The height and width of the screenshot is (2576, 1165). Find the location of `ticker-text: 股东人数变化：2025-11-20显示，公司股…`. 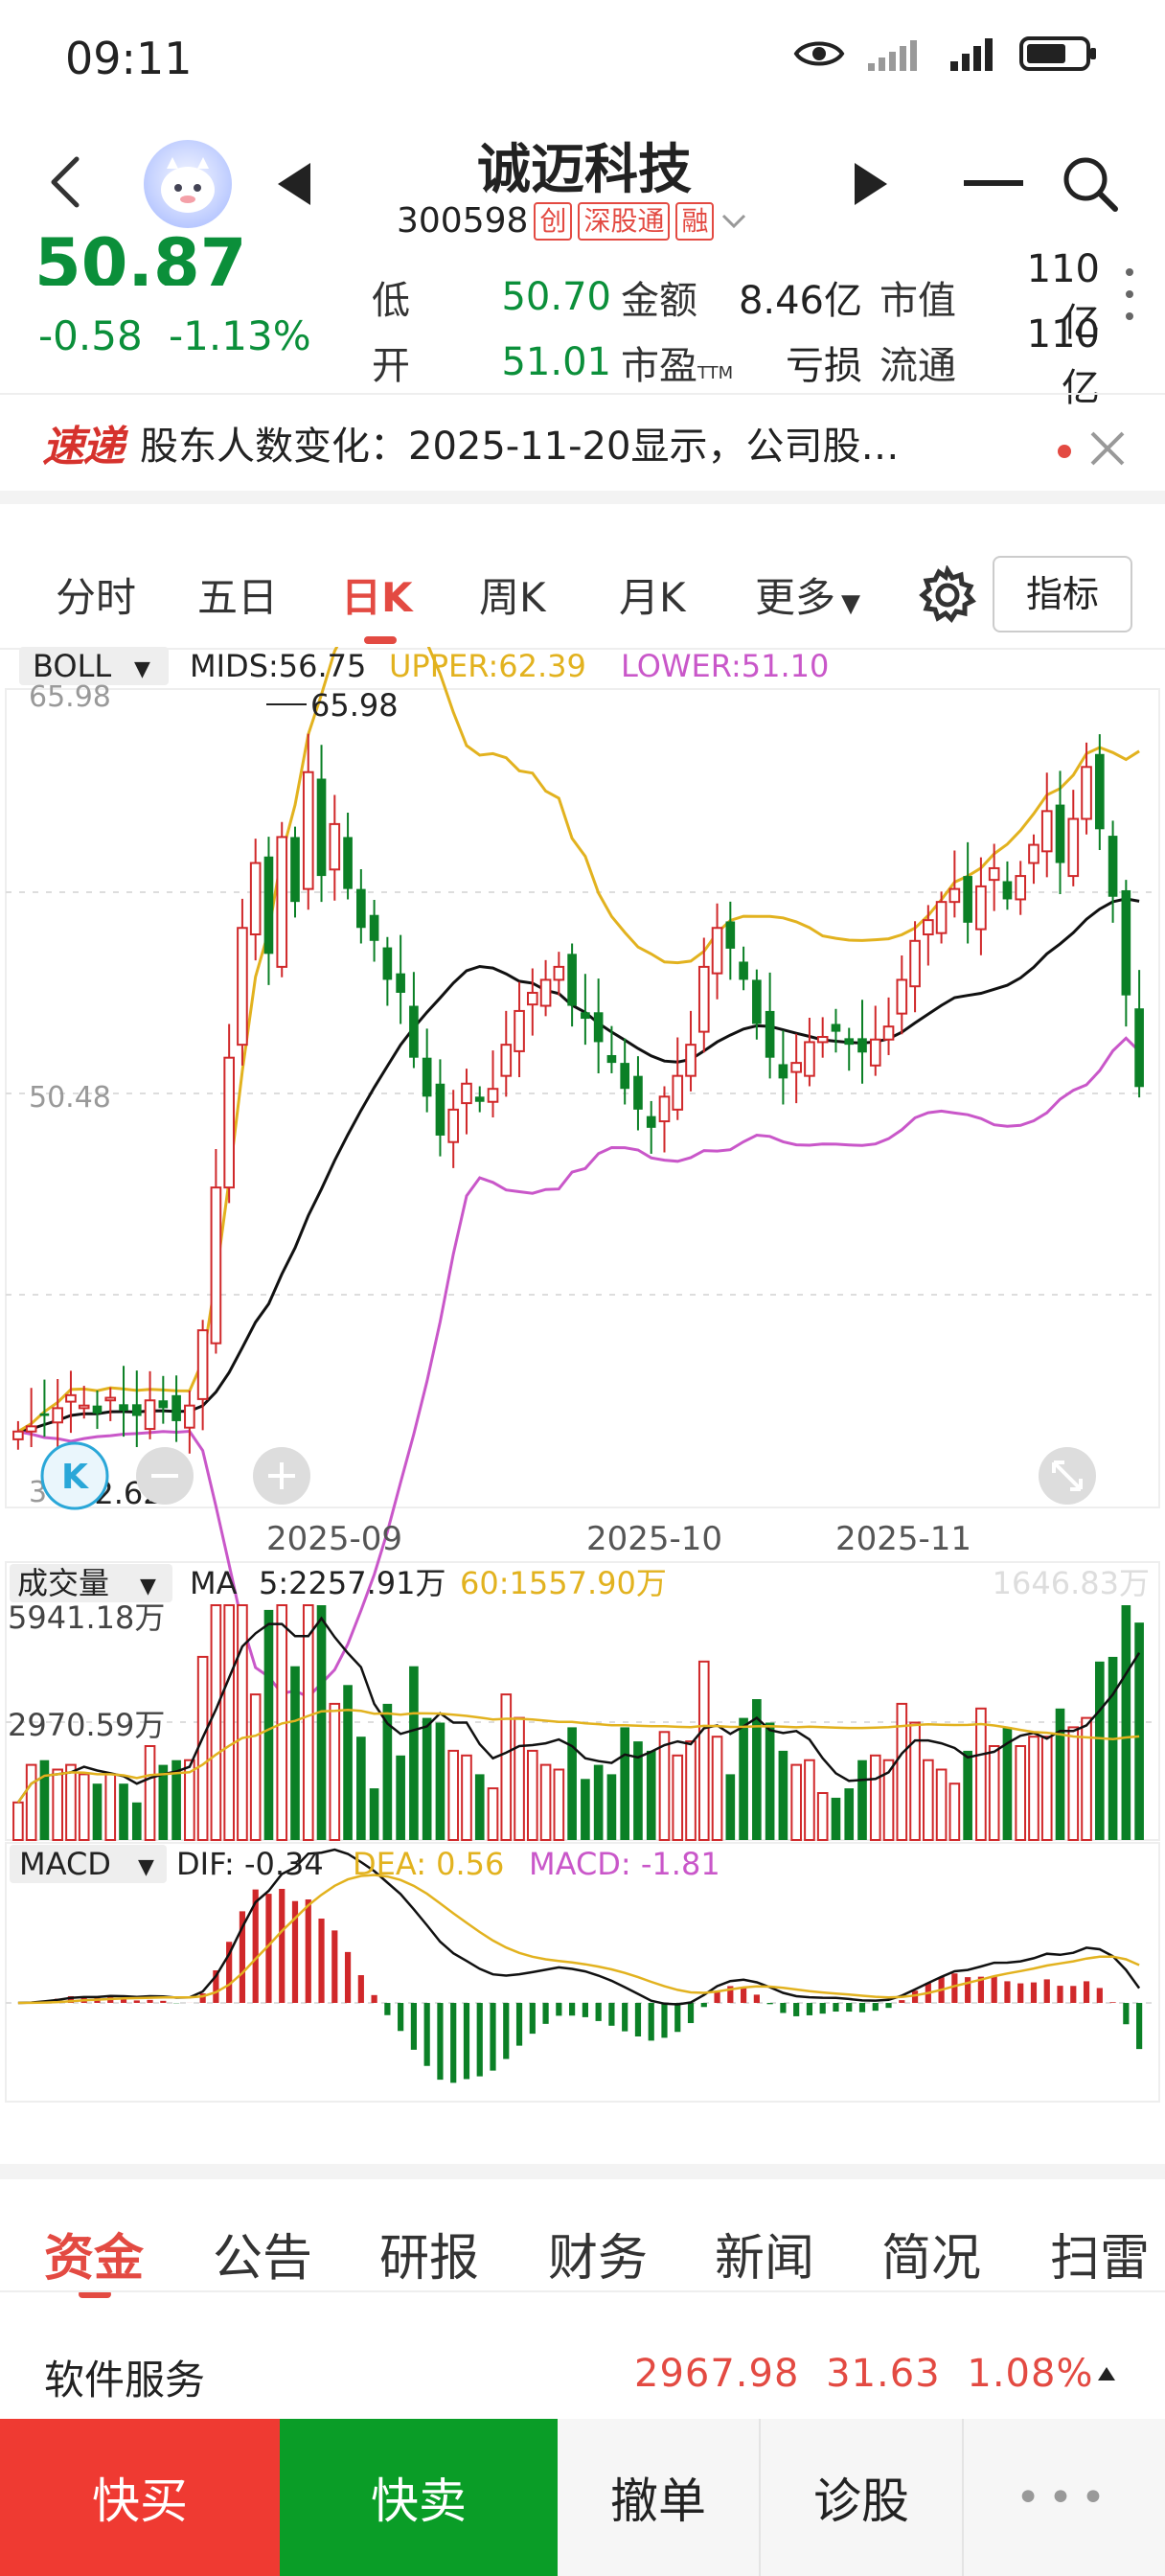

ticker-text: 股东人数变化：2025-11-20显示，公司股… is located at coordinates (520, 447).